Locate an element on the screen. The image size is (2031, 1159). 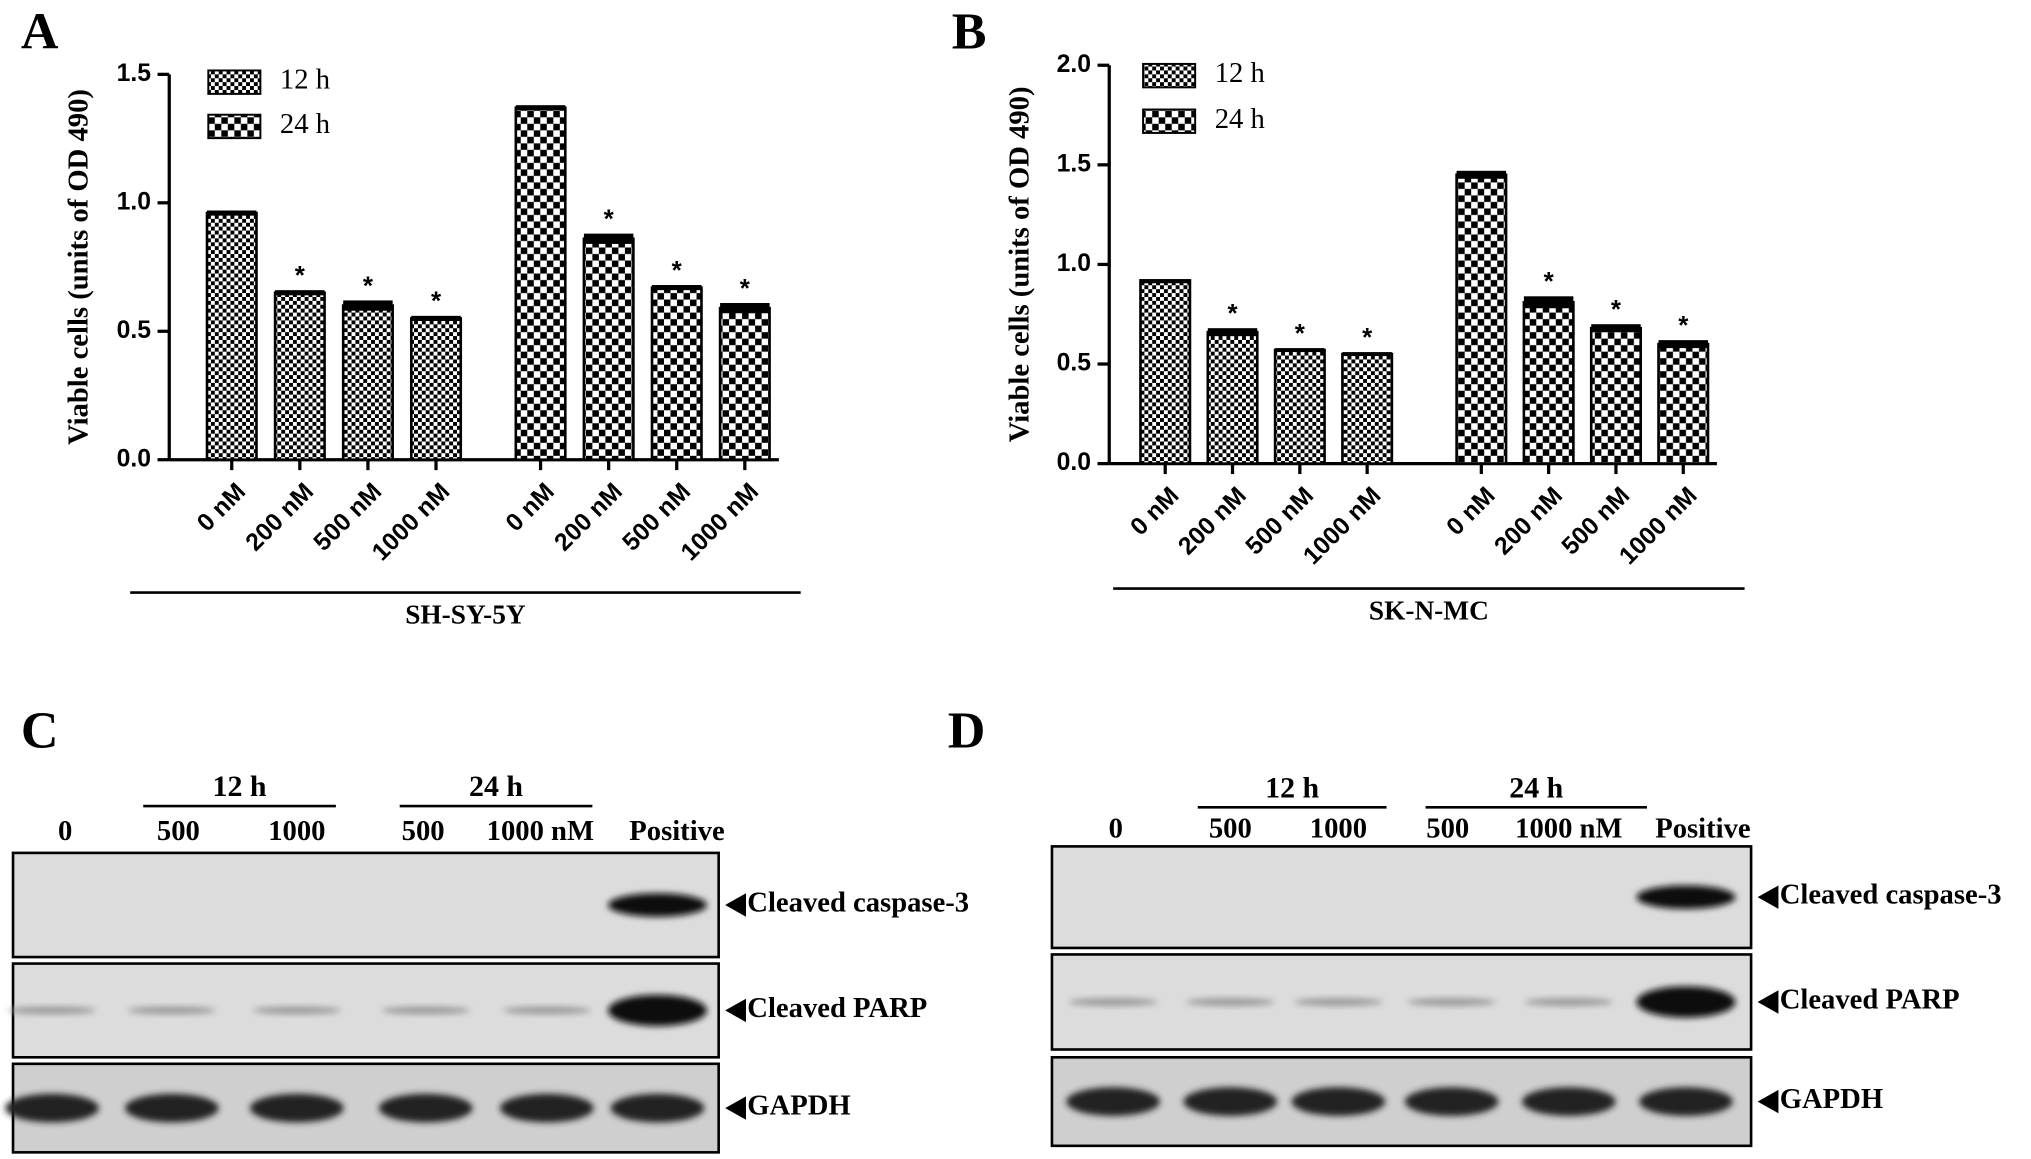
y-tick-label: 1.5 is located at coordinates (1074, 163).